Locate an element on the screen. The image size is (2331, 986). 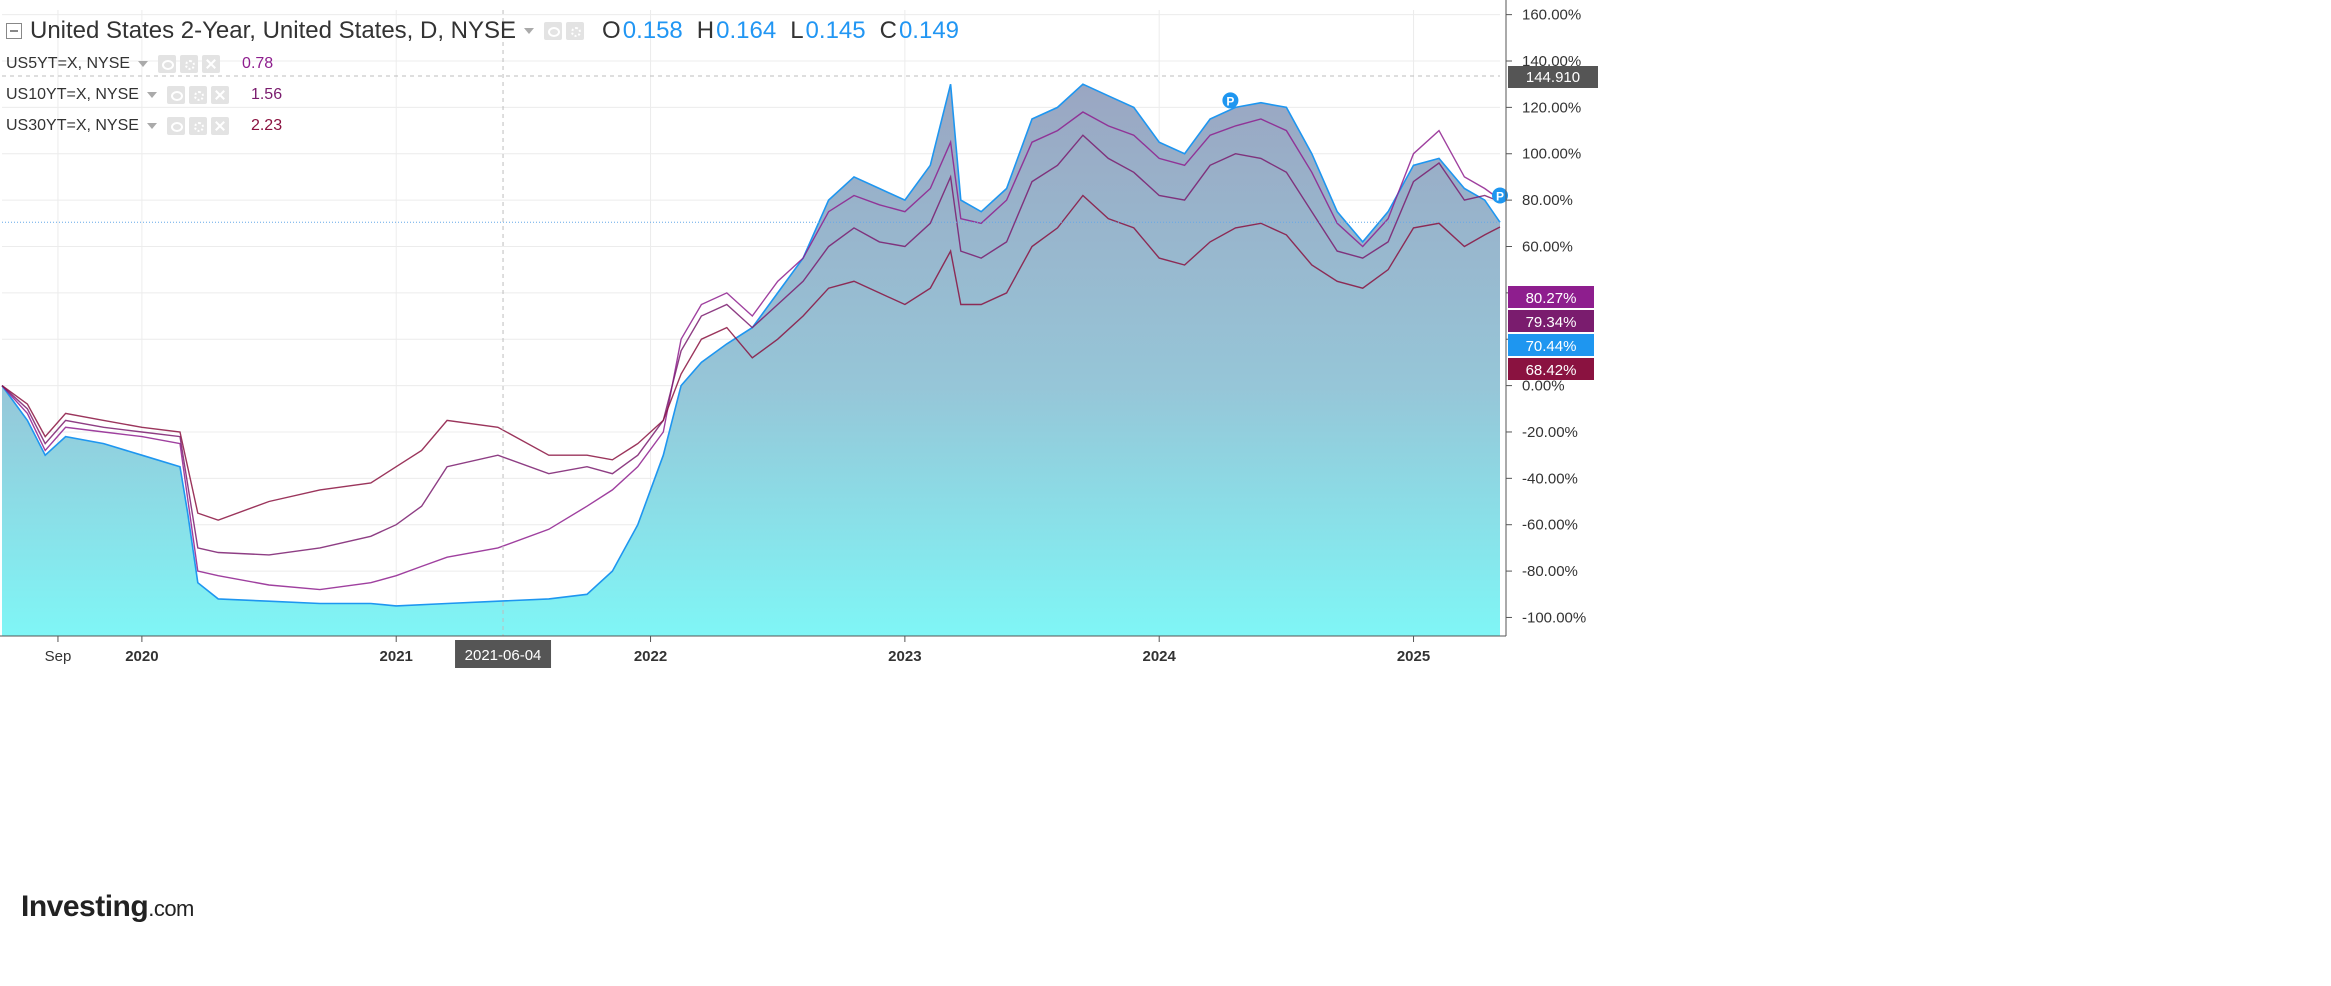
x-tick-label: Sep is located at coordinates (58, 656).